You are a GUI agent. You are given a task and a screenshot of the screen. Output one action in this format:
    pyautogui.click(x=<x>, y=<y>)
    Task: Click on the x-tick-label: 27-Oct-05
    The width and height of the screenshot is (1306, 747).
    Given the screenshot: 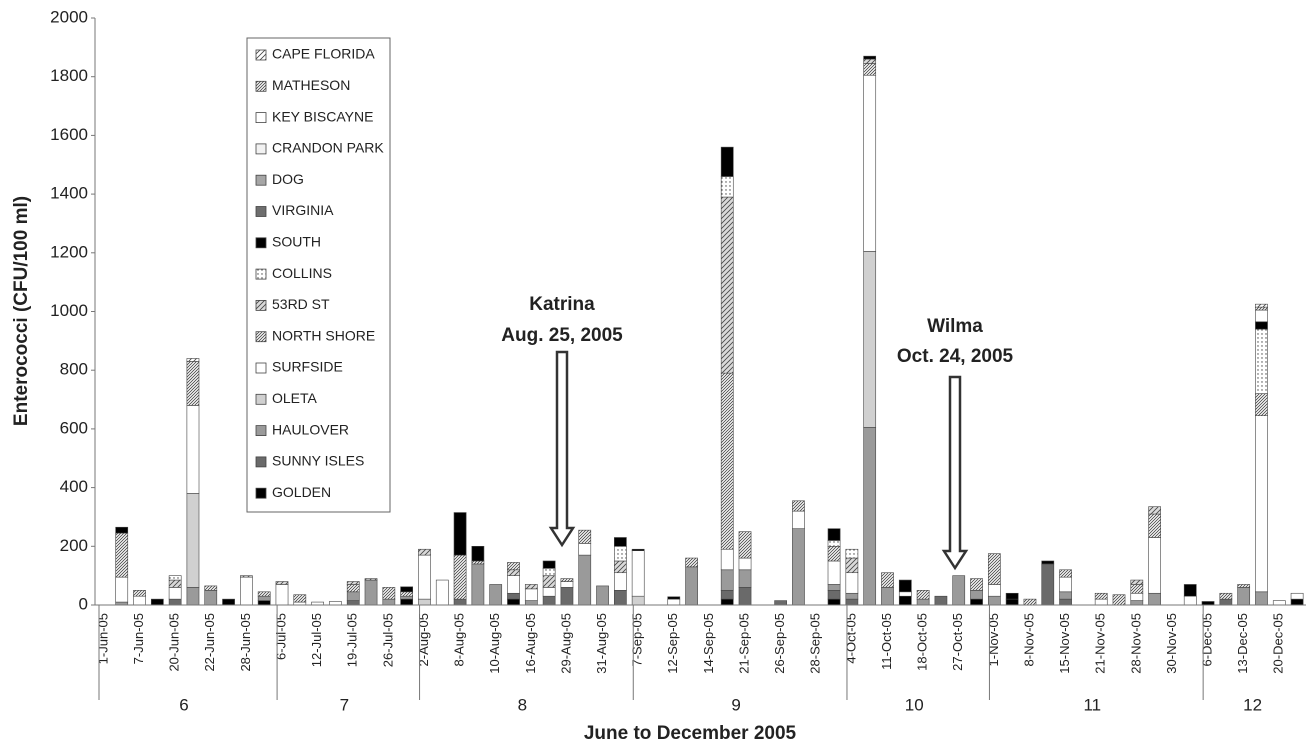 What is the action you would take?
    pyautogui.click(x=957, y=642)
    